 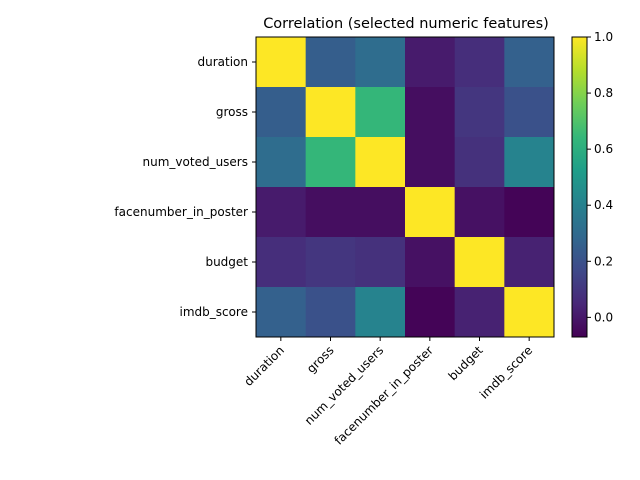 What do you see at coordinates (430, 212) in the screenshot?
I see `heatmap-cell-facenumber_in_poster-facenumber_in_poster` at bounding box center [430, 212].